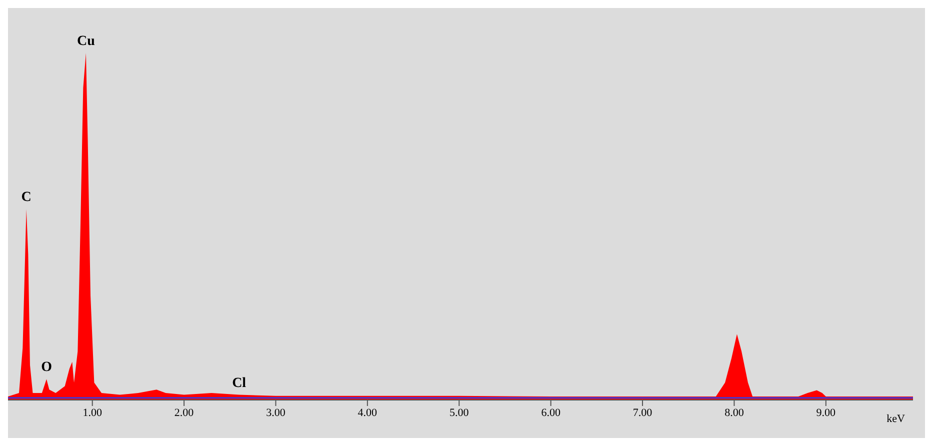  What do you see at coordinates (551, 412) in the screenshot?
I see `x-tick-label: 6.00` at bounding box center [551, 412].